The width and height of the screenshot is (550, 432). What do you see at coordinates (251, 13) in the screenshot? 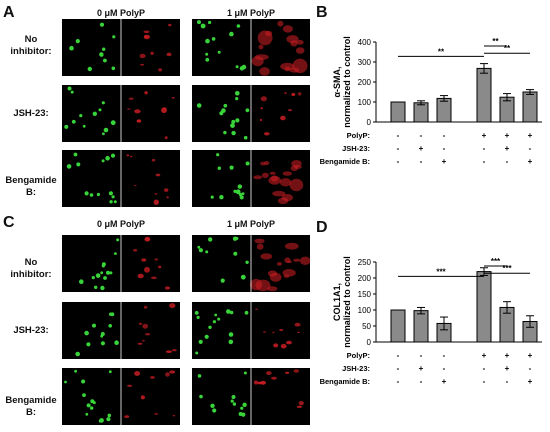
I see `panel-a-header-1: 1 μM PolyP` at bounding box center [251, 13].